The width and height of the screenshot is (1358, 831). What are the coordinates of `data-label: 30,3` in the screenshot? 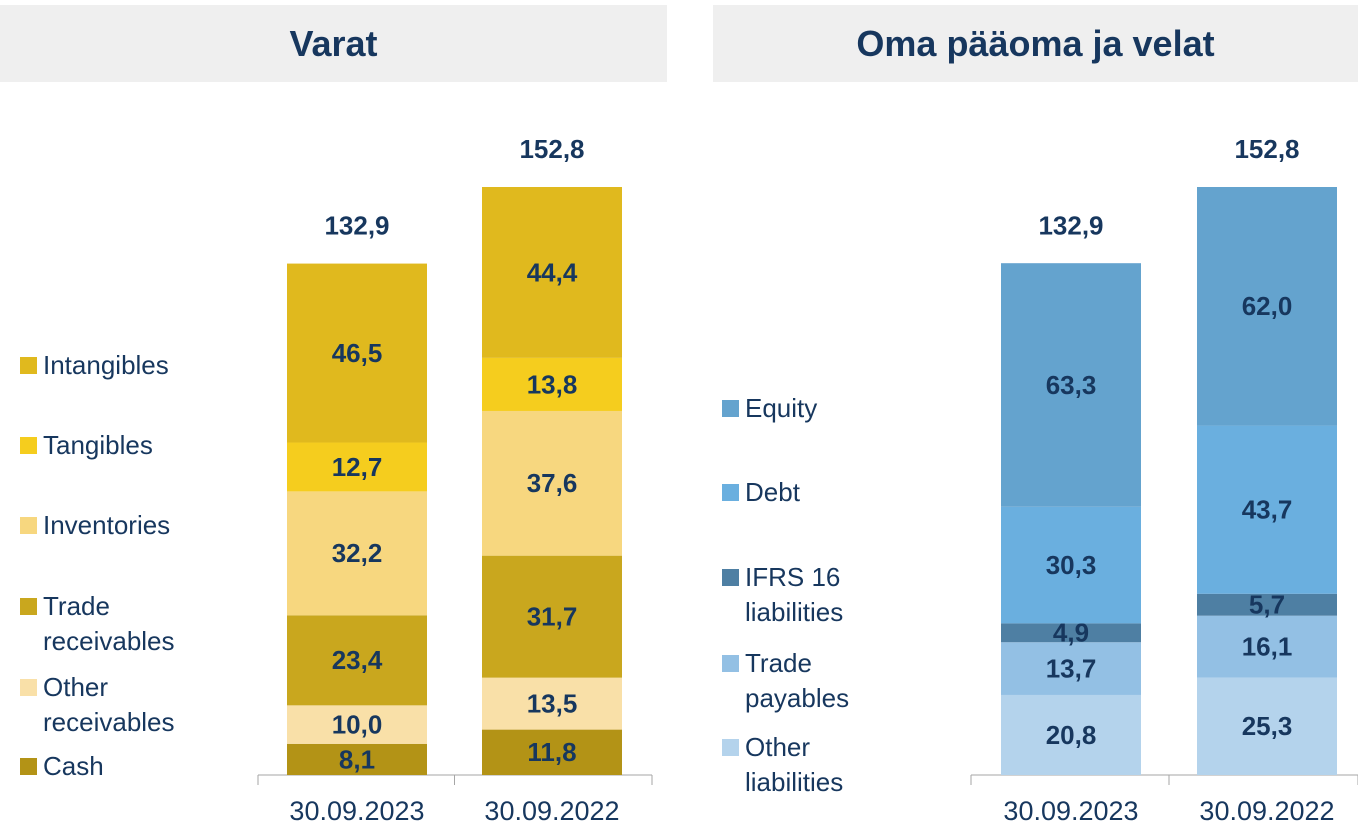 It's located at (1071, 565).